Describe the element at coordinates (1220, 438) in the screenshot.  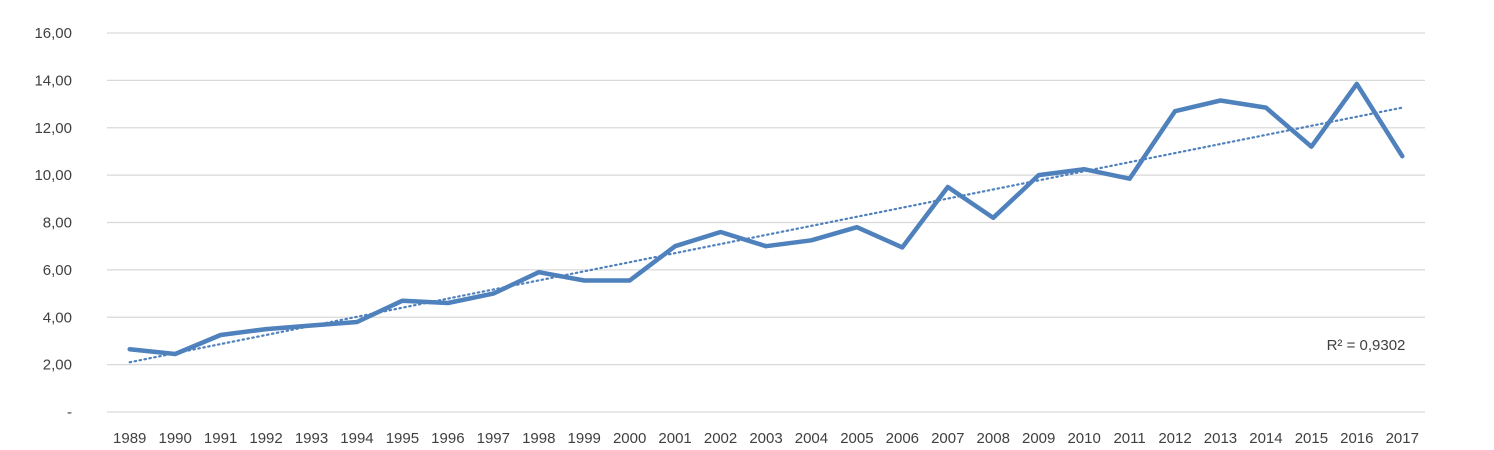
I see `x-tick-label: 2013` at that location.